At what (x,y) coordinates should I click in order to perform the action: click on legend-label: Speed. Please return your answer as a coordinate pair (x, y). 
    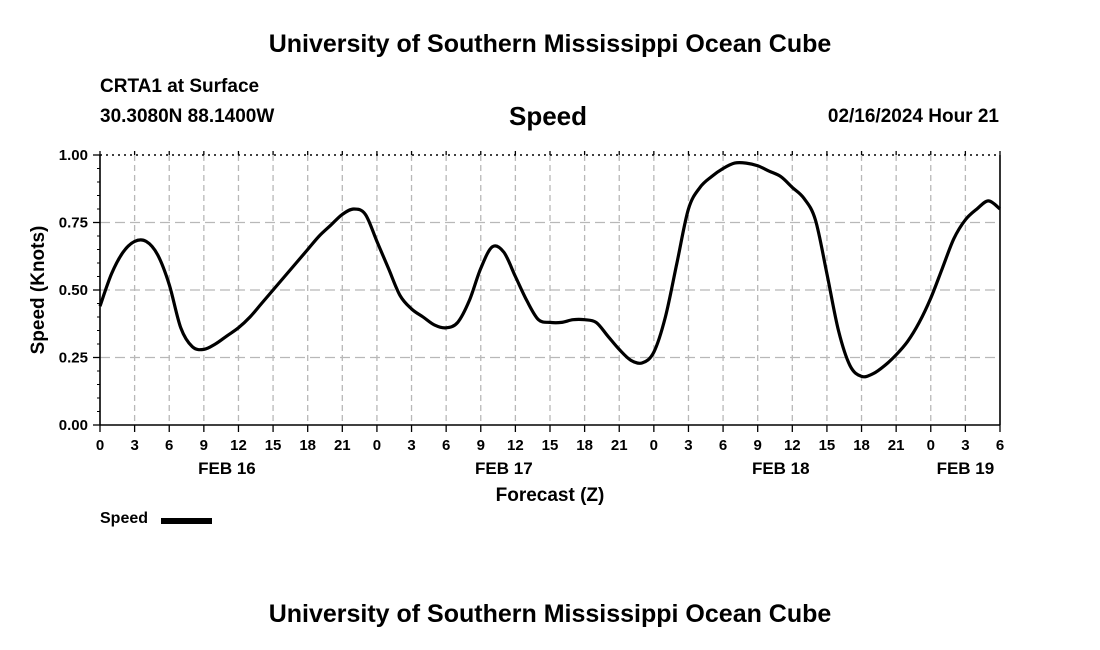
    Looking at the image, I should click on (124, 518).